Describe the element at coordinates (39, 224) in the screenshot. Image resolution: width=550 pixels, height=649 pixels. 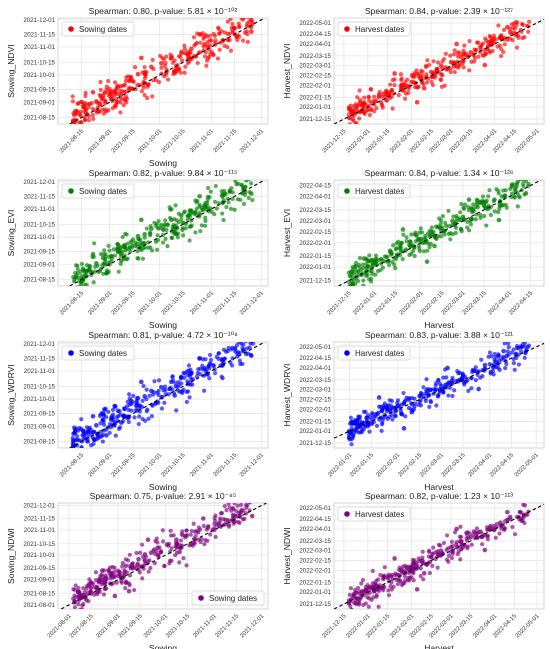
I see `y-tick-label: 2021-10-15` at that location.